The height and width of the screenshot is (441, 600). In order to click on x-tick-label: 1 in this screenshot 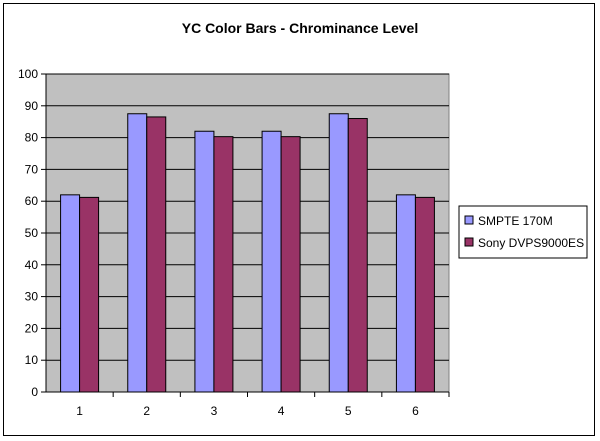, I will do `click(79, 411)`.